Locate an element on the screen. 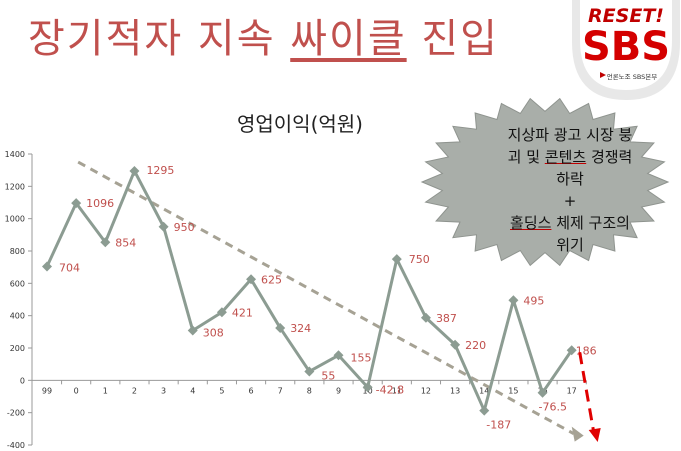 The image size is (681, 451). data-label: 55 is located at coordinates (328, 375).